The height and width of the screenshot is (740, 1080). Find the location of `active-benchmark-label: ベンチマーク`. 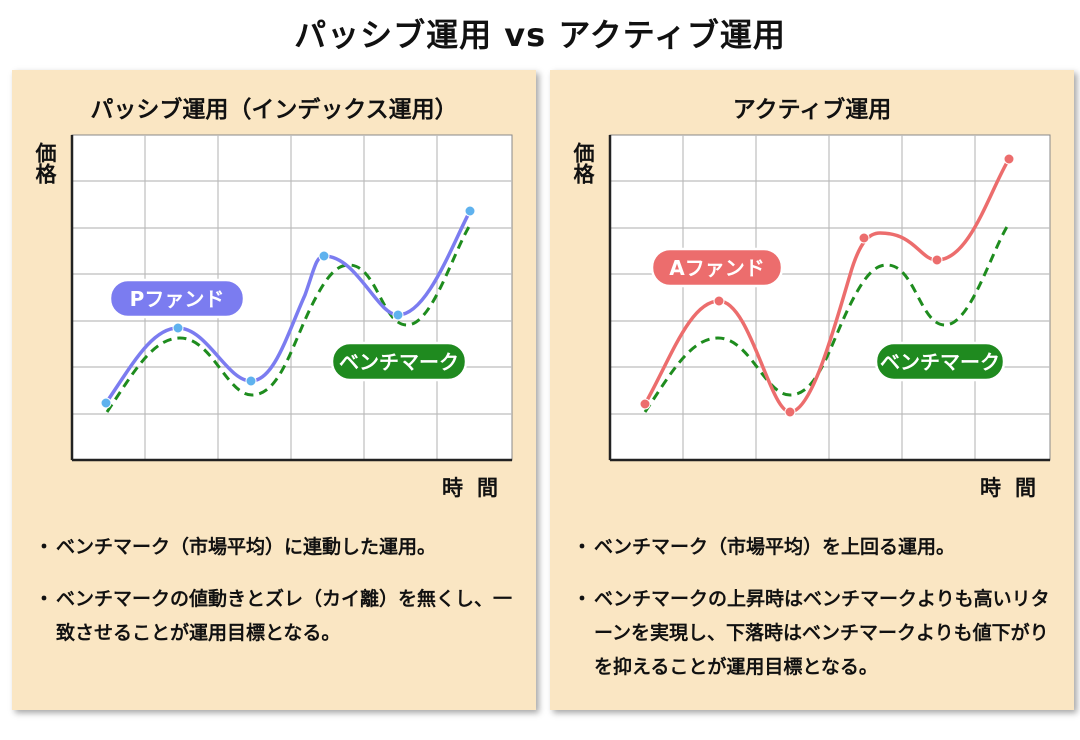

active-benchmark-label: ベンチマーク is located at coordinates (940, 362).